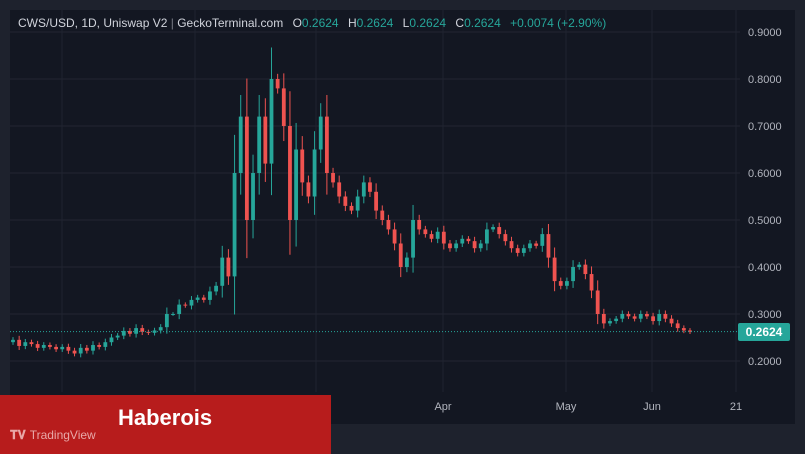  What do you see at coordinates (765, 80) in the screenshot?
I see `y-tick-label: 0.8000` at bounding box center [765, 80].